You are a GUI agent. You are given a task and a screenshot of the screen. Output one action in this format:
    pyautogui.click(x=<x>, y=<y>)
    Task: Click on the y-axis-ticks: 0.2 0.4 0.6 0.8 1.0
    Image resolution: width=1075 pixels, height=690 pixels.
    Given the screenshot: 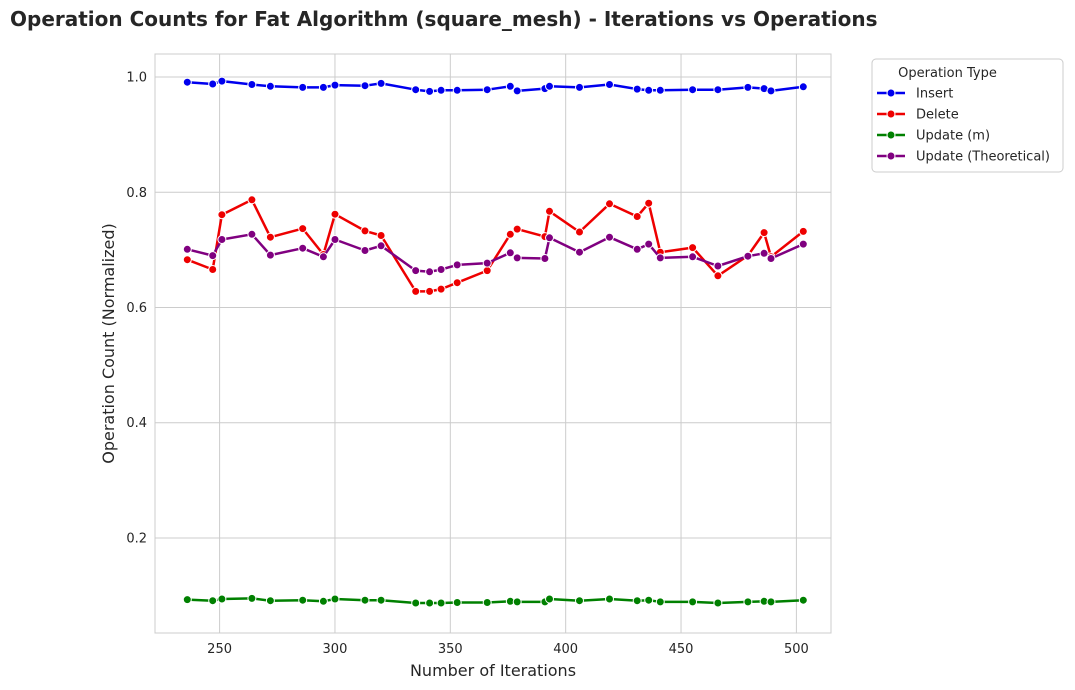 What is the action you would take?
    pyautogui.click(x=136, y=309)
    